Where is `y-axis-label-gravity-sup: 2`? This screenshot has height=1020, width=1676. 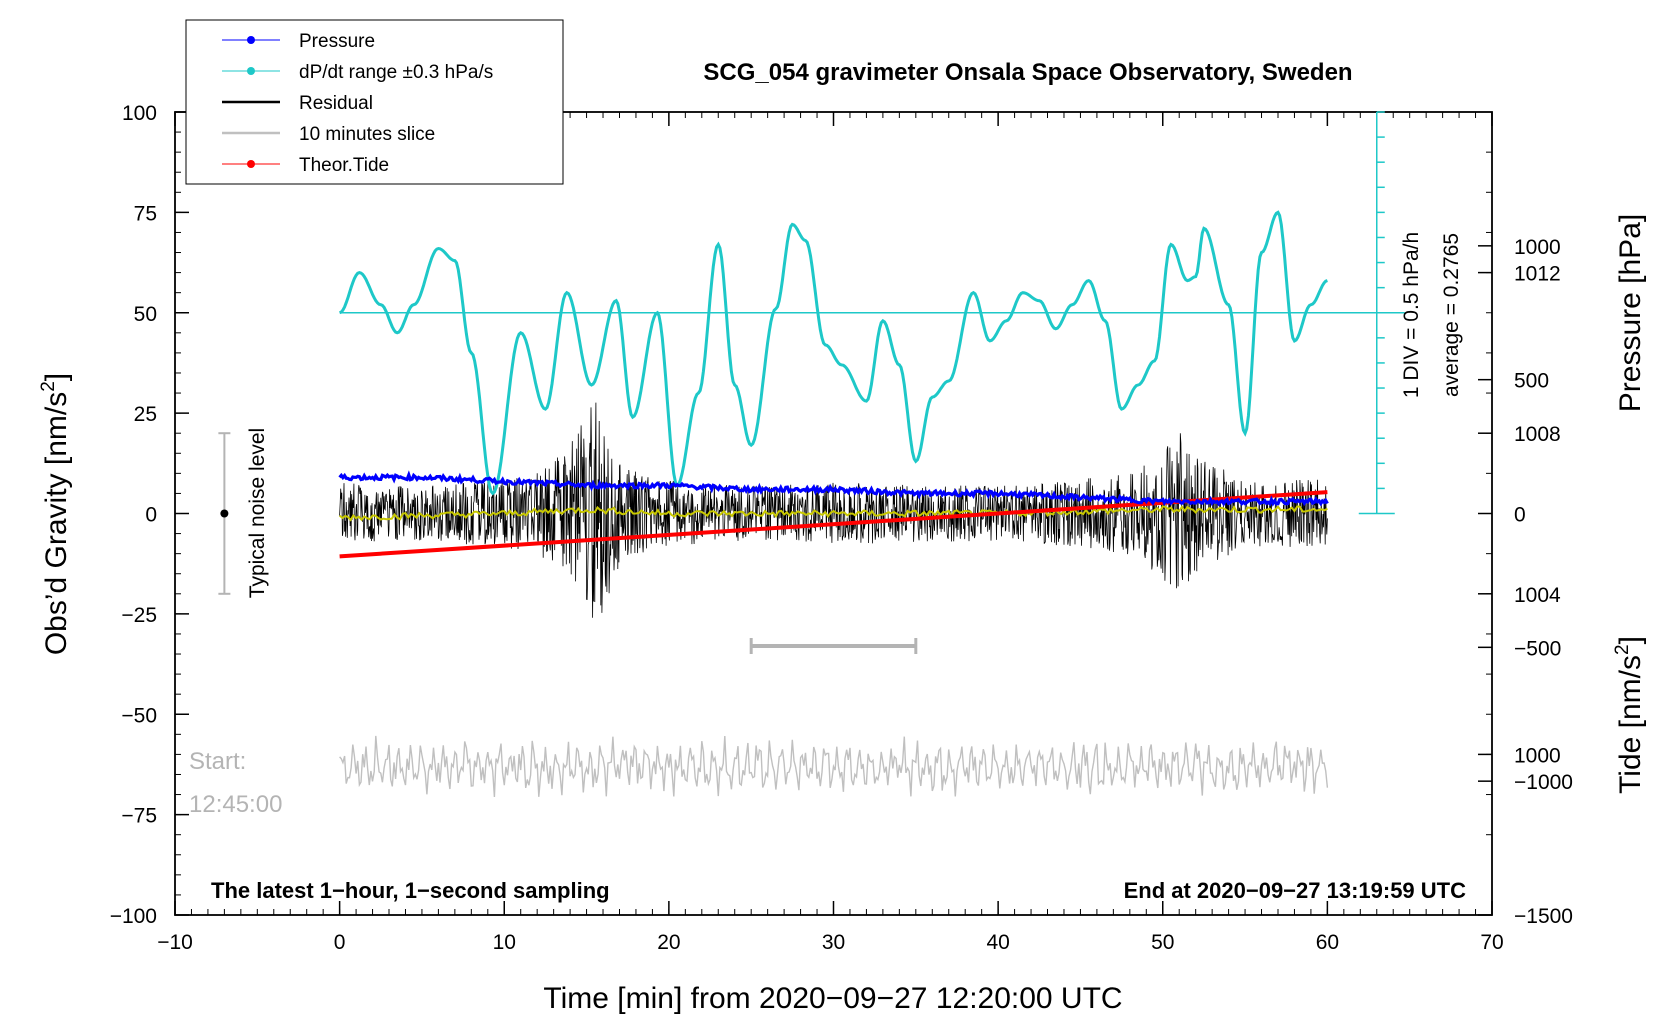
y-axis-label-gravity-sup: 2 is located at coordinates (48, 386).